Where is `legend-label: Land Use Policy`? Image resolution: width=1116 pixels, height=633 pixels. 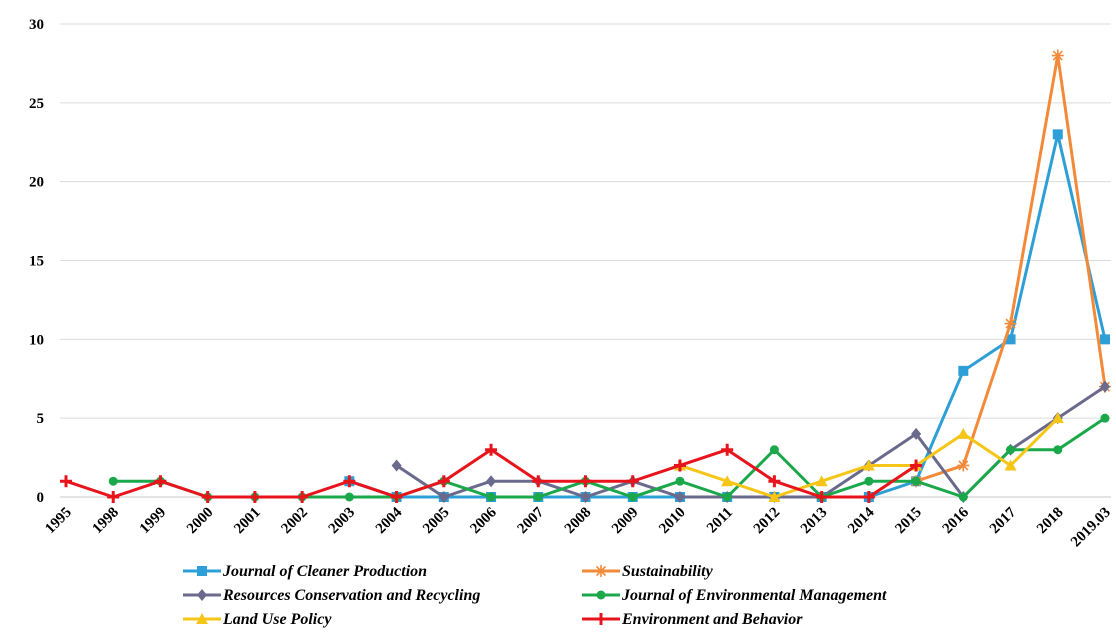
legend-label: Land Use Policy is located at coordinates (277, 619).